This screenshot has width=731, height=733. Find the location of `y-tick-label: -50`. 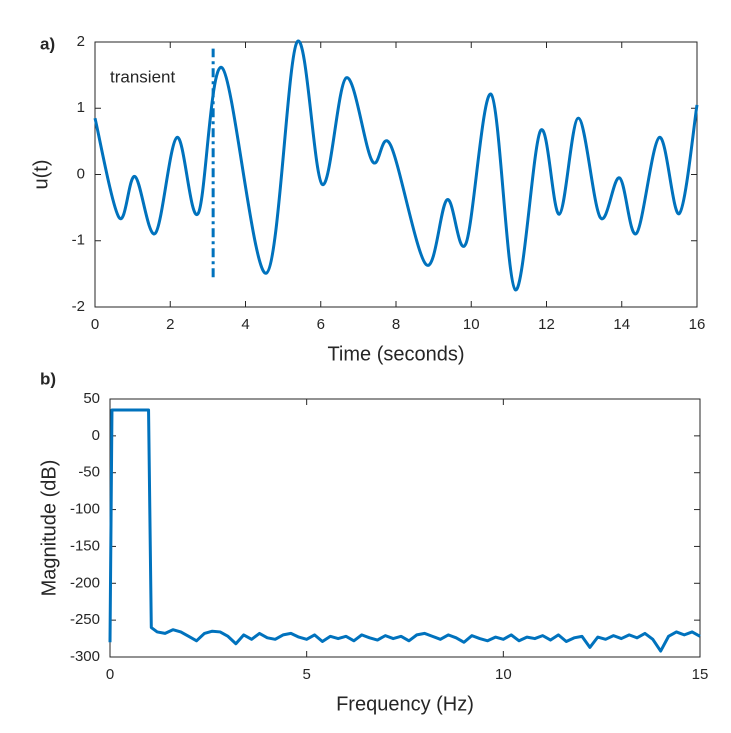

y-tick-label: -50 is located at coordinates (89, 472).